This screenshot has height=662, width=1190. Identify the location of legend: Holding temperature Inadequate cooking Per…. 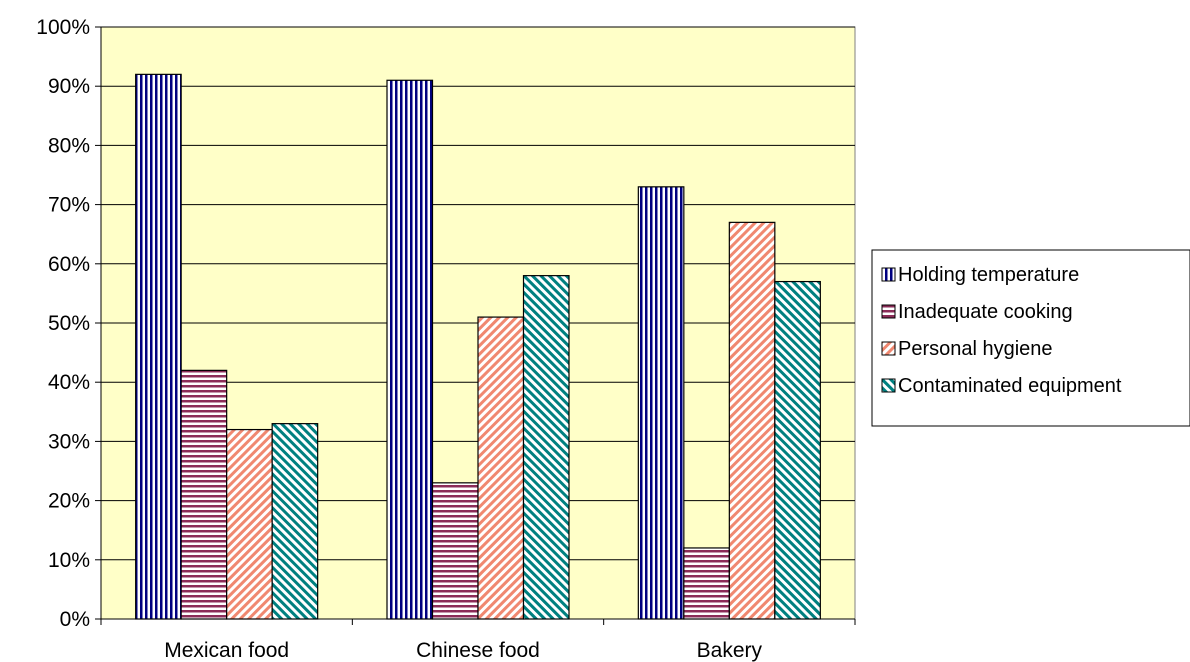
(1030, 338).